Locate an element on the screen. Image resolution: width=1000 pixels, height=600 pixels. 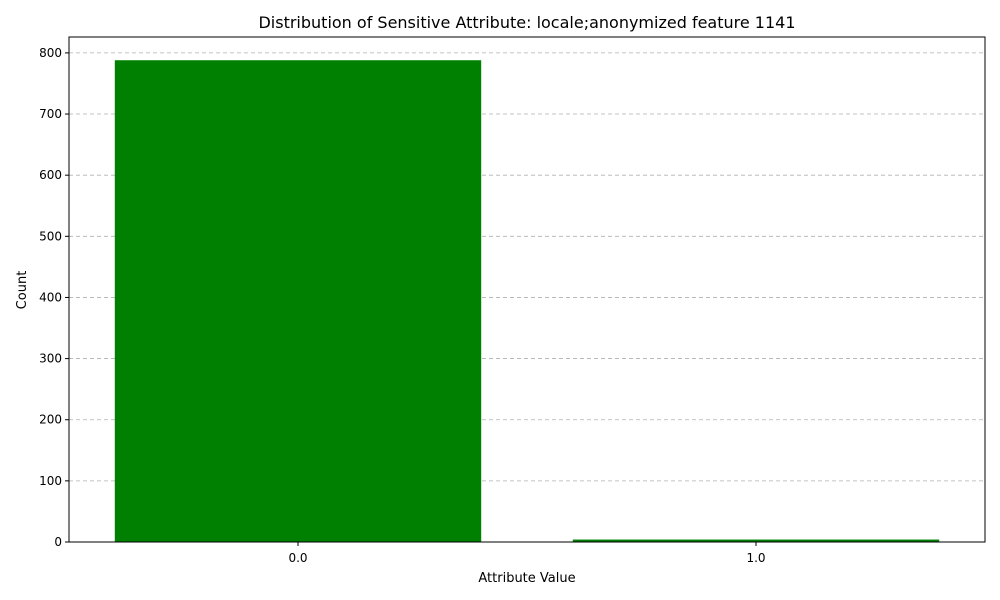
x-axis-ticks: 0.0 1.0 is located at coordinates (527, 553).